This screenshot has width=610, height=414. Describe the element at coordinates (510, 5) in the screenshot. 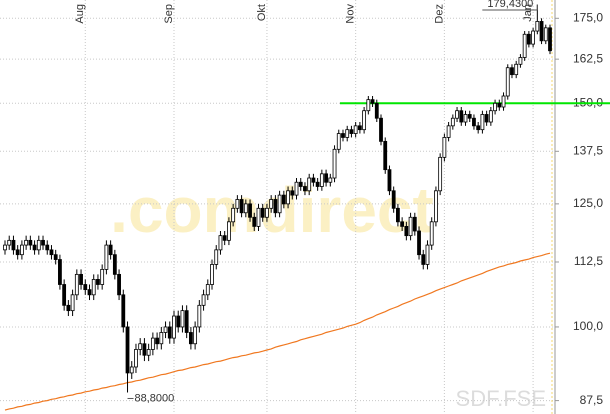

I see `max-label: 179,4300` at that location.